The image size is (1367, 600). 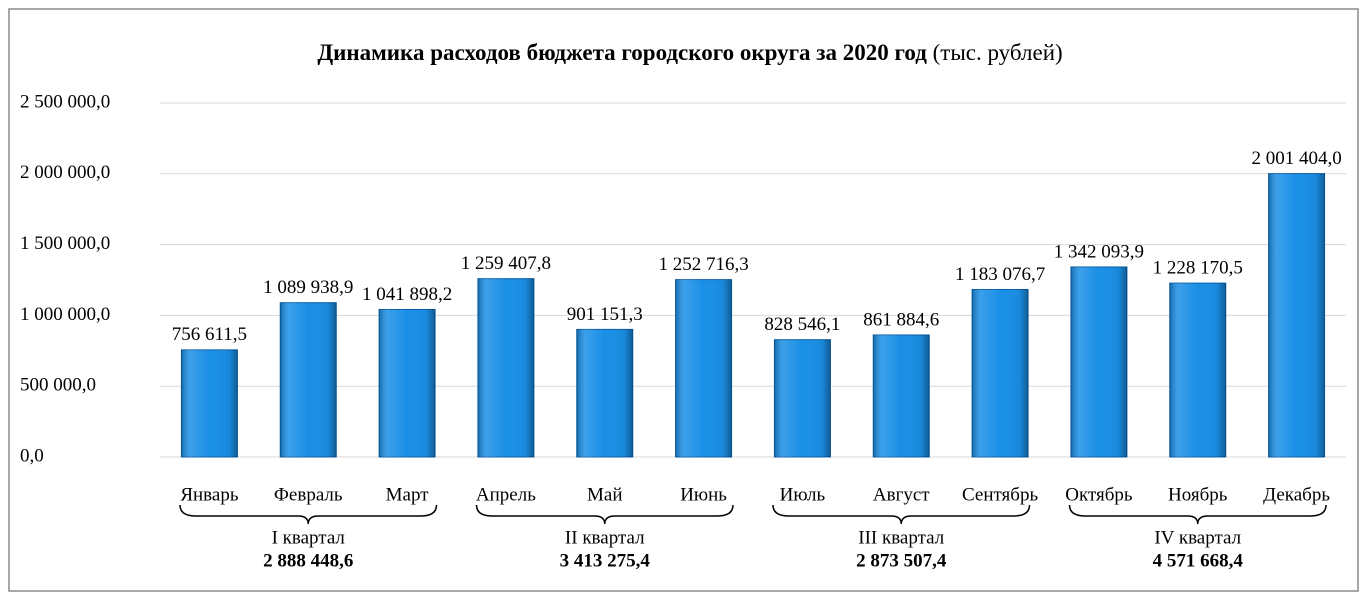 What do you see at coordinates (1198, 560) in the screenshot?
I see `quarter-total: 4 571 668,4` at bounding box center [1198, 560].